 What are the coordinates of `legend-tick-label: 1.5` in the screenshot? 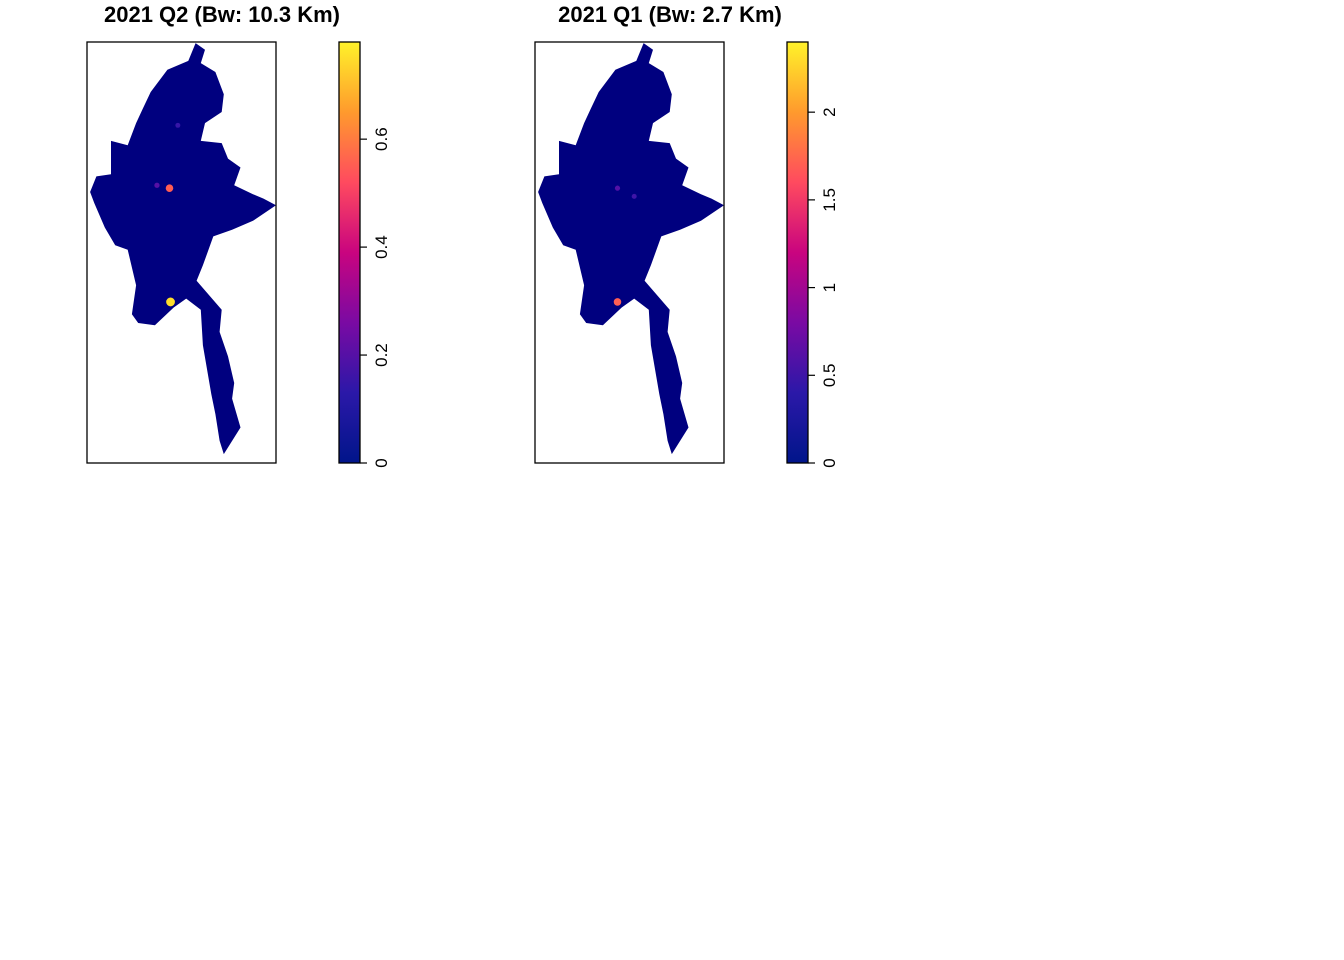 It's located at (829, 200).